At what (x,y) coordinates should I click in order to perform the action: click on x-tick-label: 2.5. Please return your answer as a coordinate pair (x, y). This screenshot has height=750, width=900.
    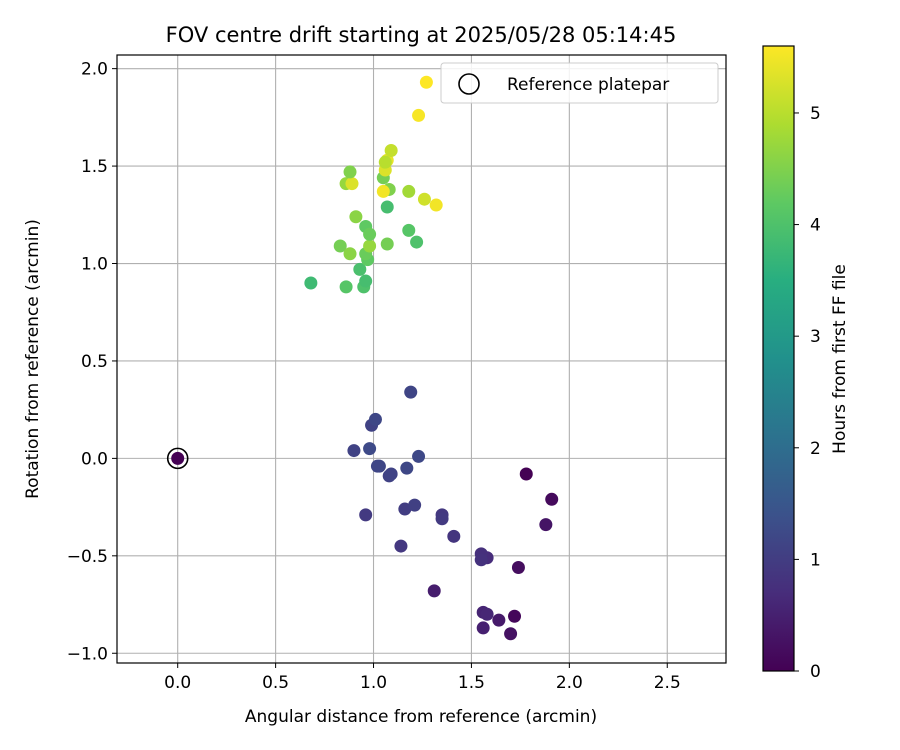
    Looking at the image, I should click on (667, 683).